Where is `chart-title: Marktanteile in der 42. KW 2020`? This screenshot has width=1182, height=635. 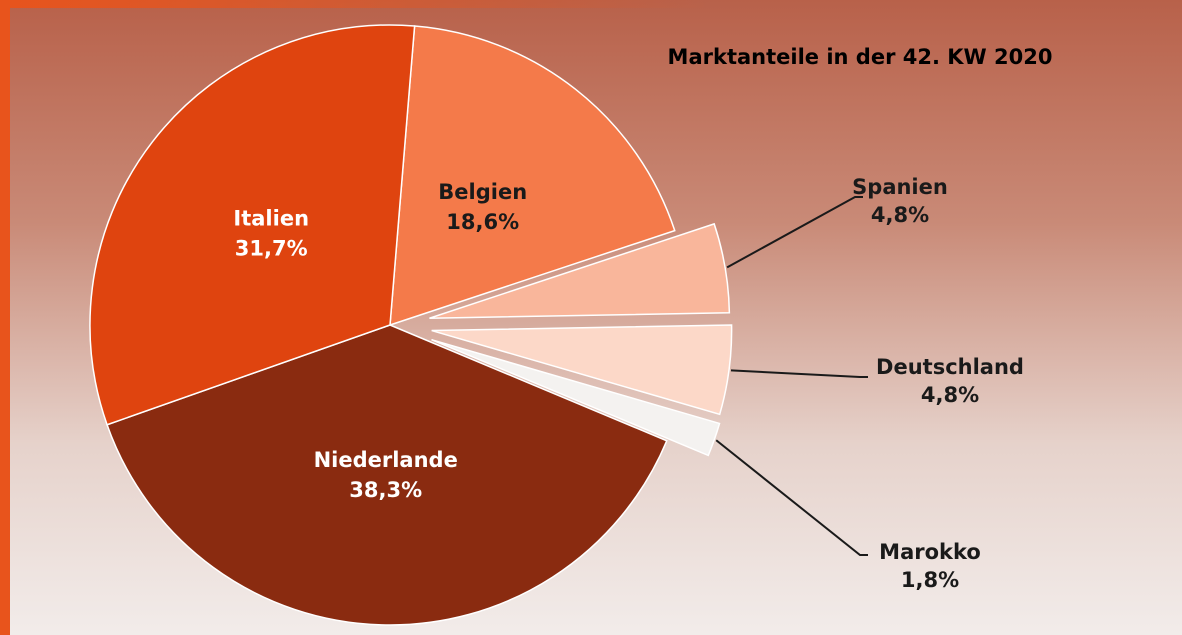 chart-title: Marktanteile in der 42. KW 2020 is located at coordinates (860, 57).